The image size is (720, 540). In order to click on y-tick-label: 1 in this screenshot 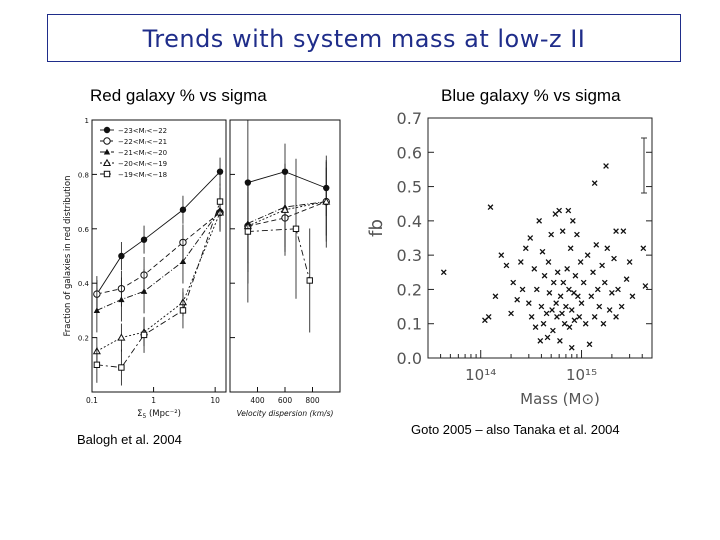, I will do `click(87, 121)`.